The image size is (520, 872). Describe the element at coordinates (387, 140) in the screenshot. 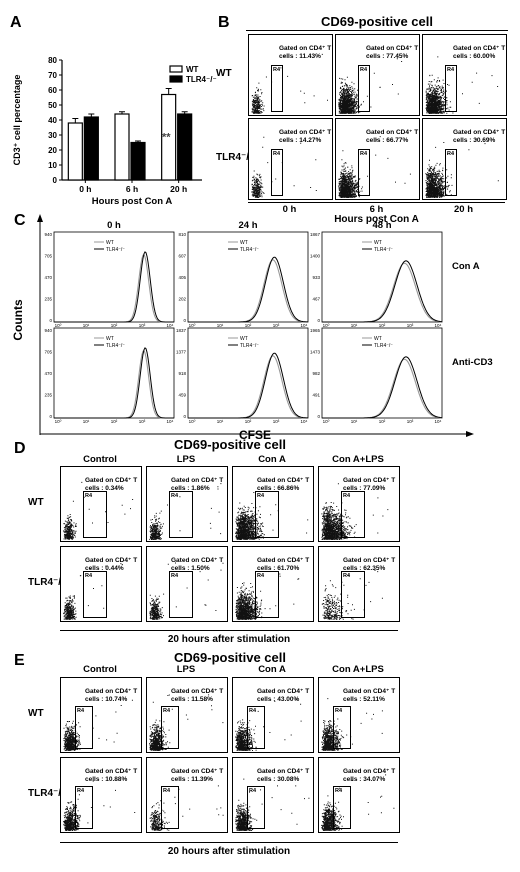

I see `gate-percentage: cells : 66.77%` at that location.